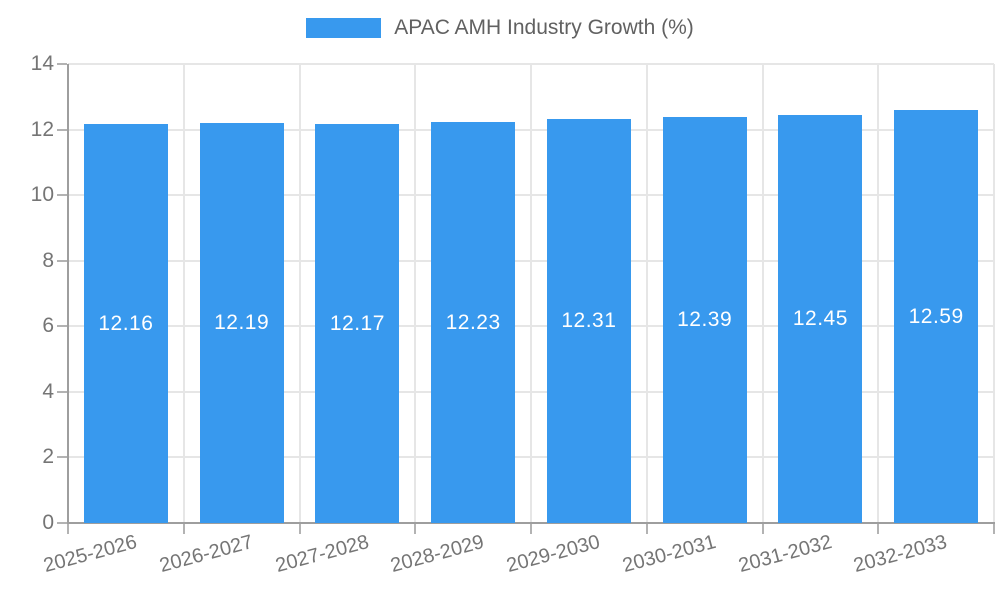  I want to click on bar: 12.23, so click(473, 322).